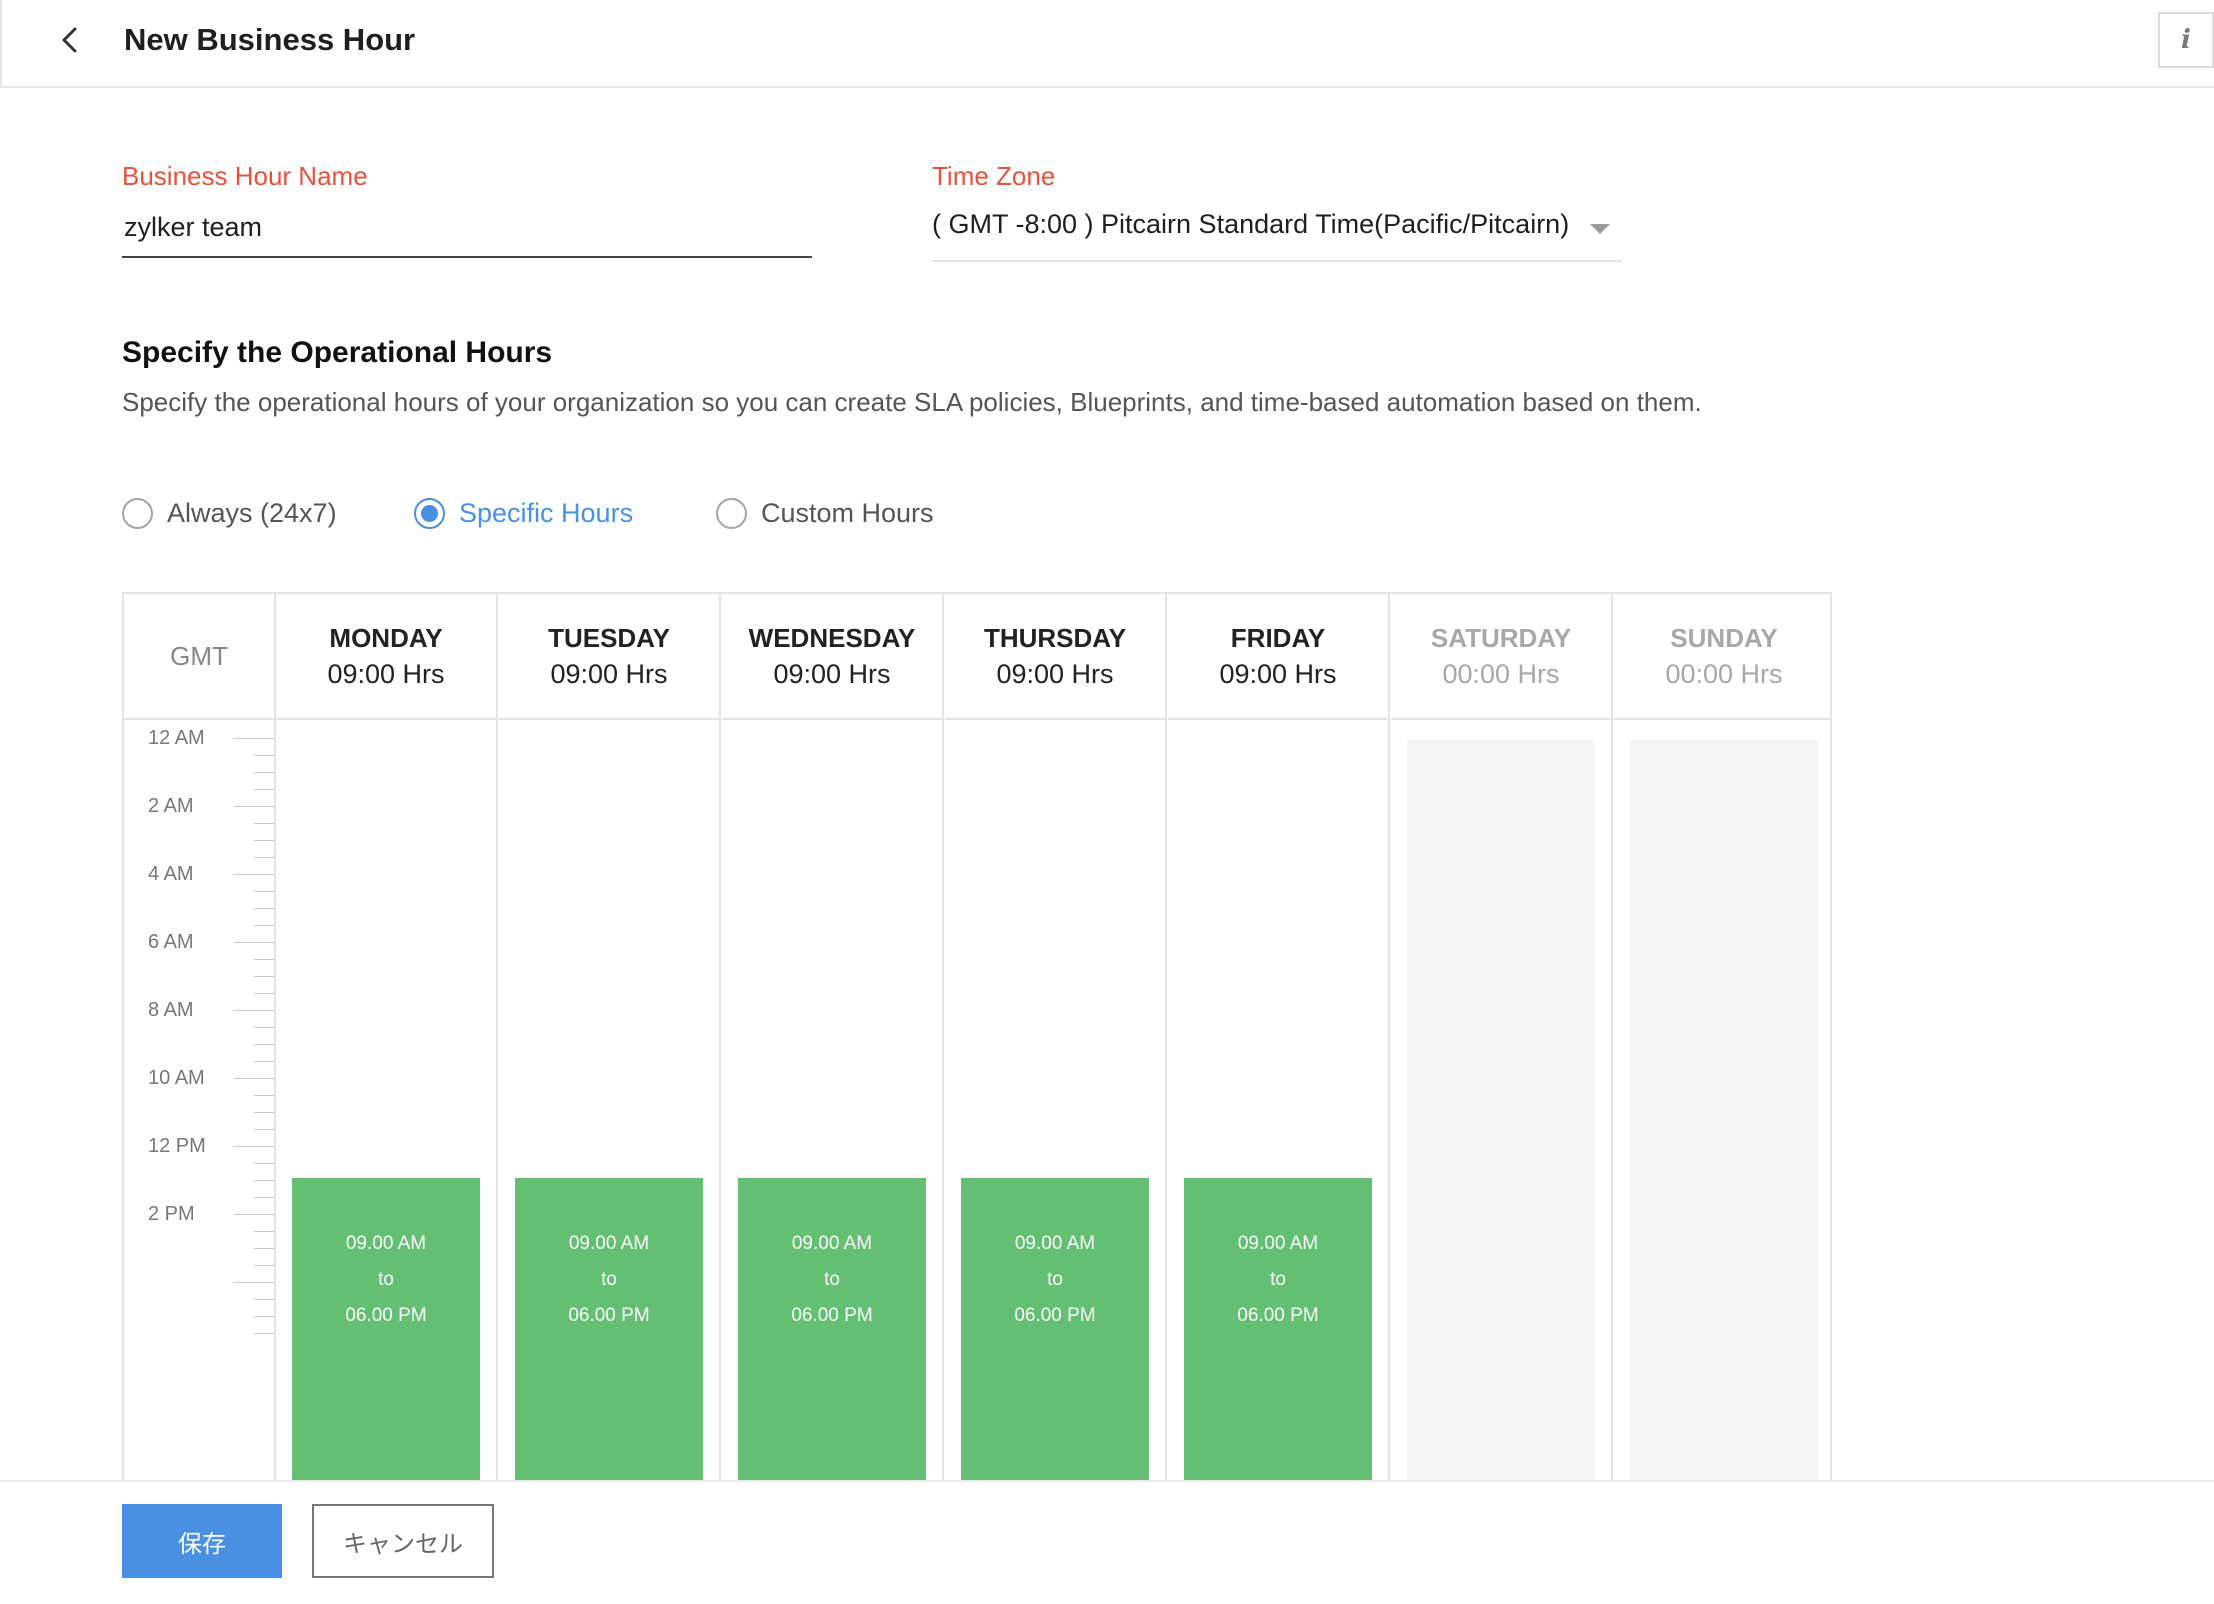 This screenshot has height=1604, width=2214. What do you see at coordinates (176, 1078) in the screenshot?
I see `hour-label: 10 AM` at bounding box center [176, 1078].